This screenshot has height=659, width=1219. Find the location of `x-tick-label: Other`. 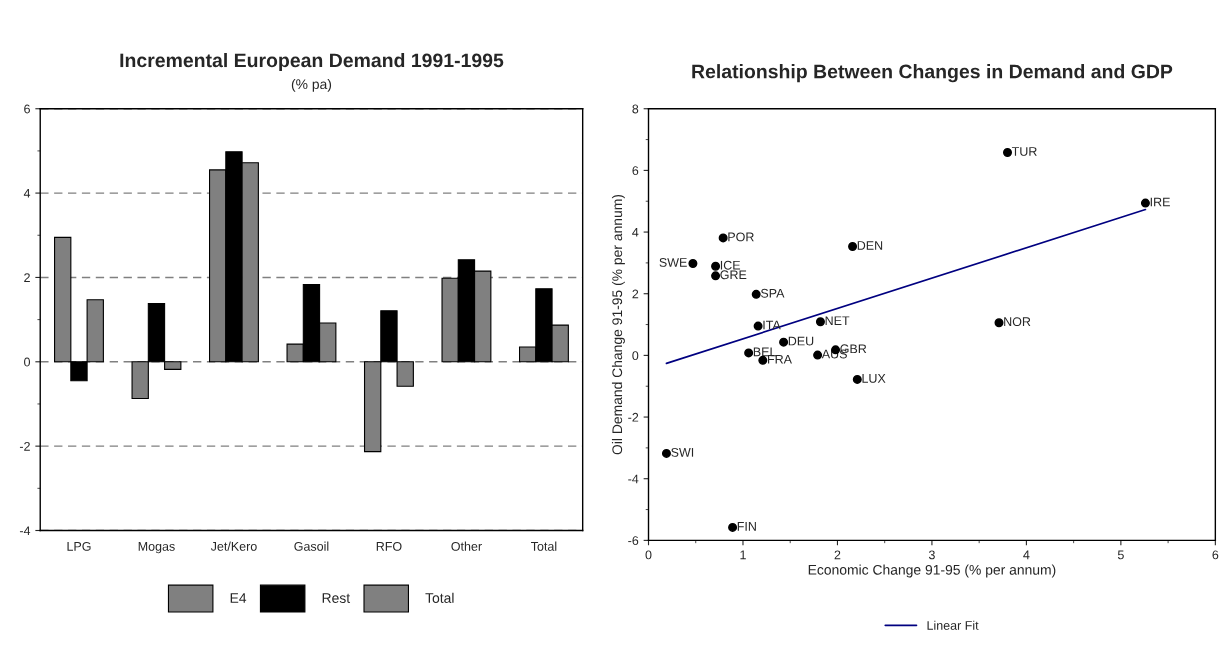

x-tick-label: Other is located at coordinates (466, 546).